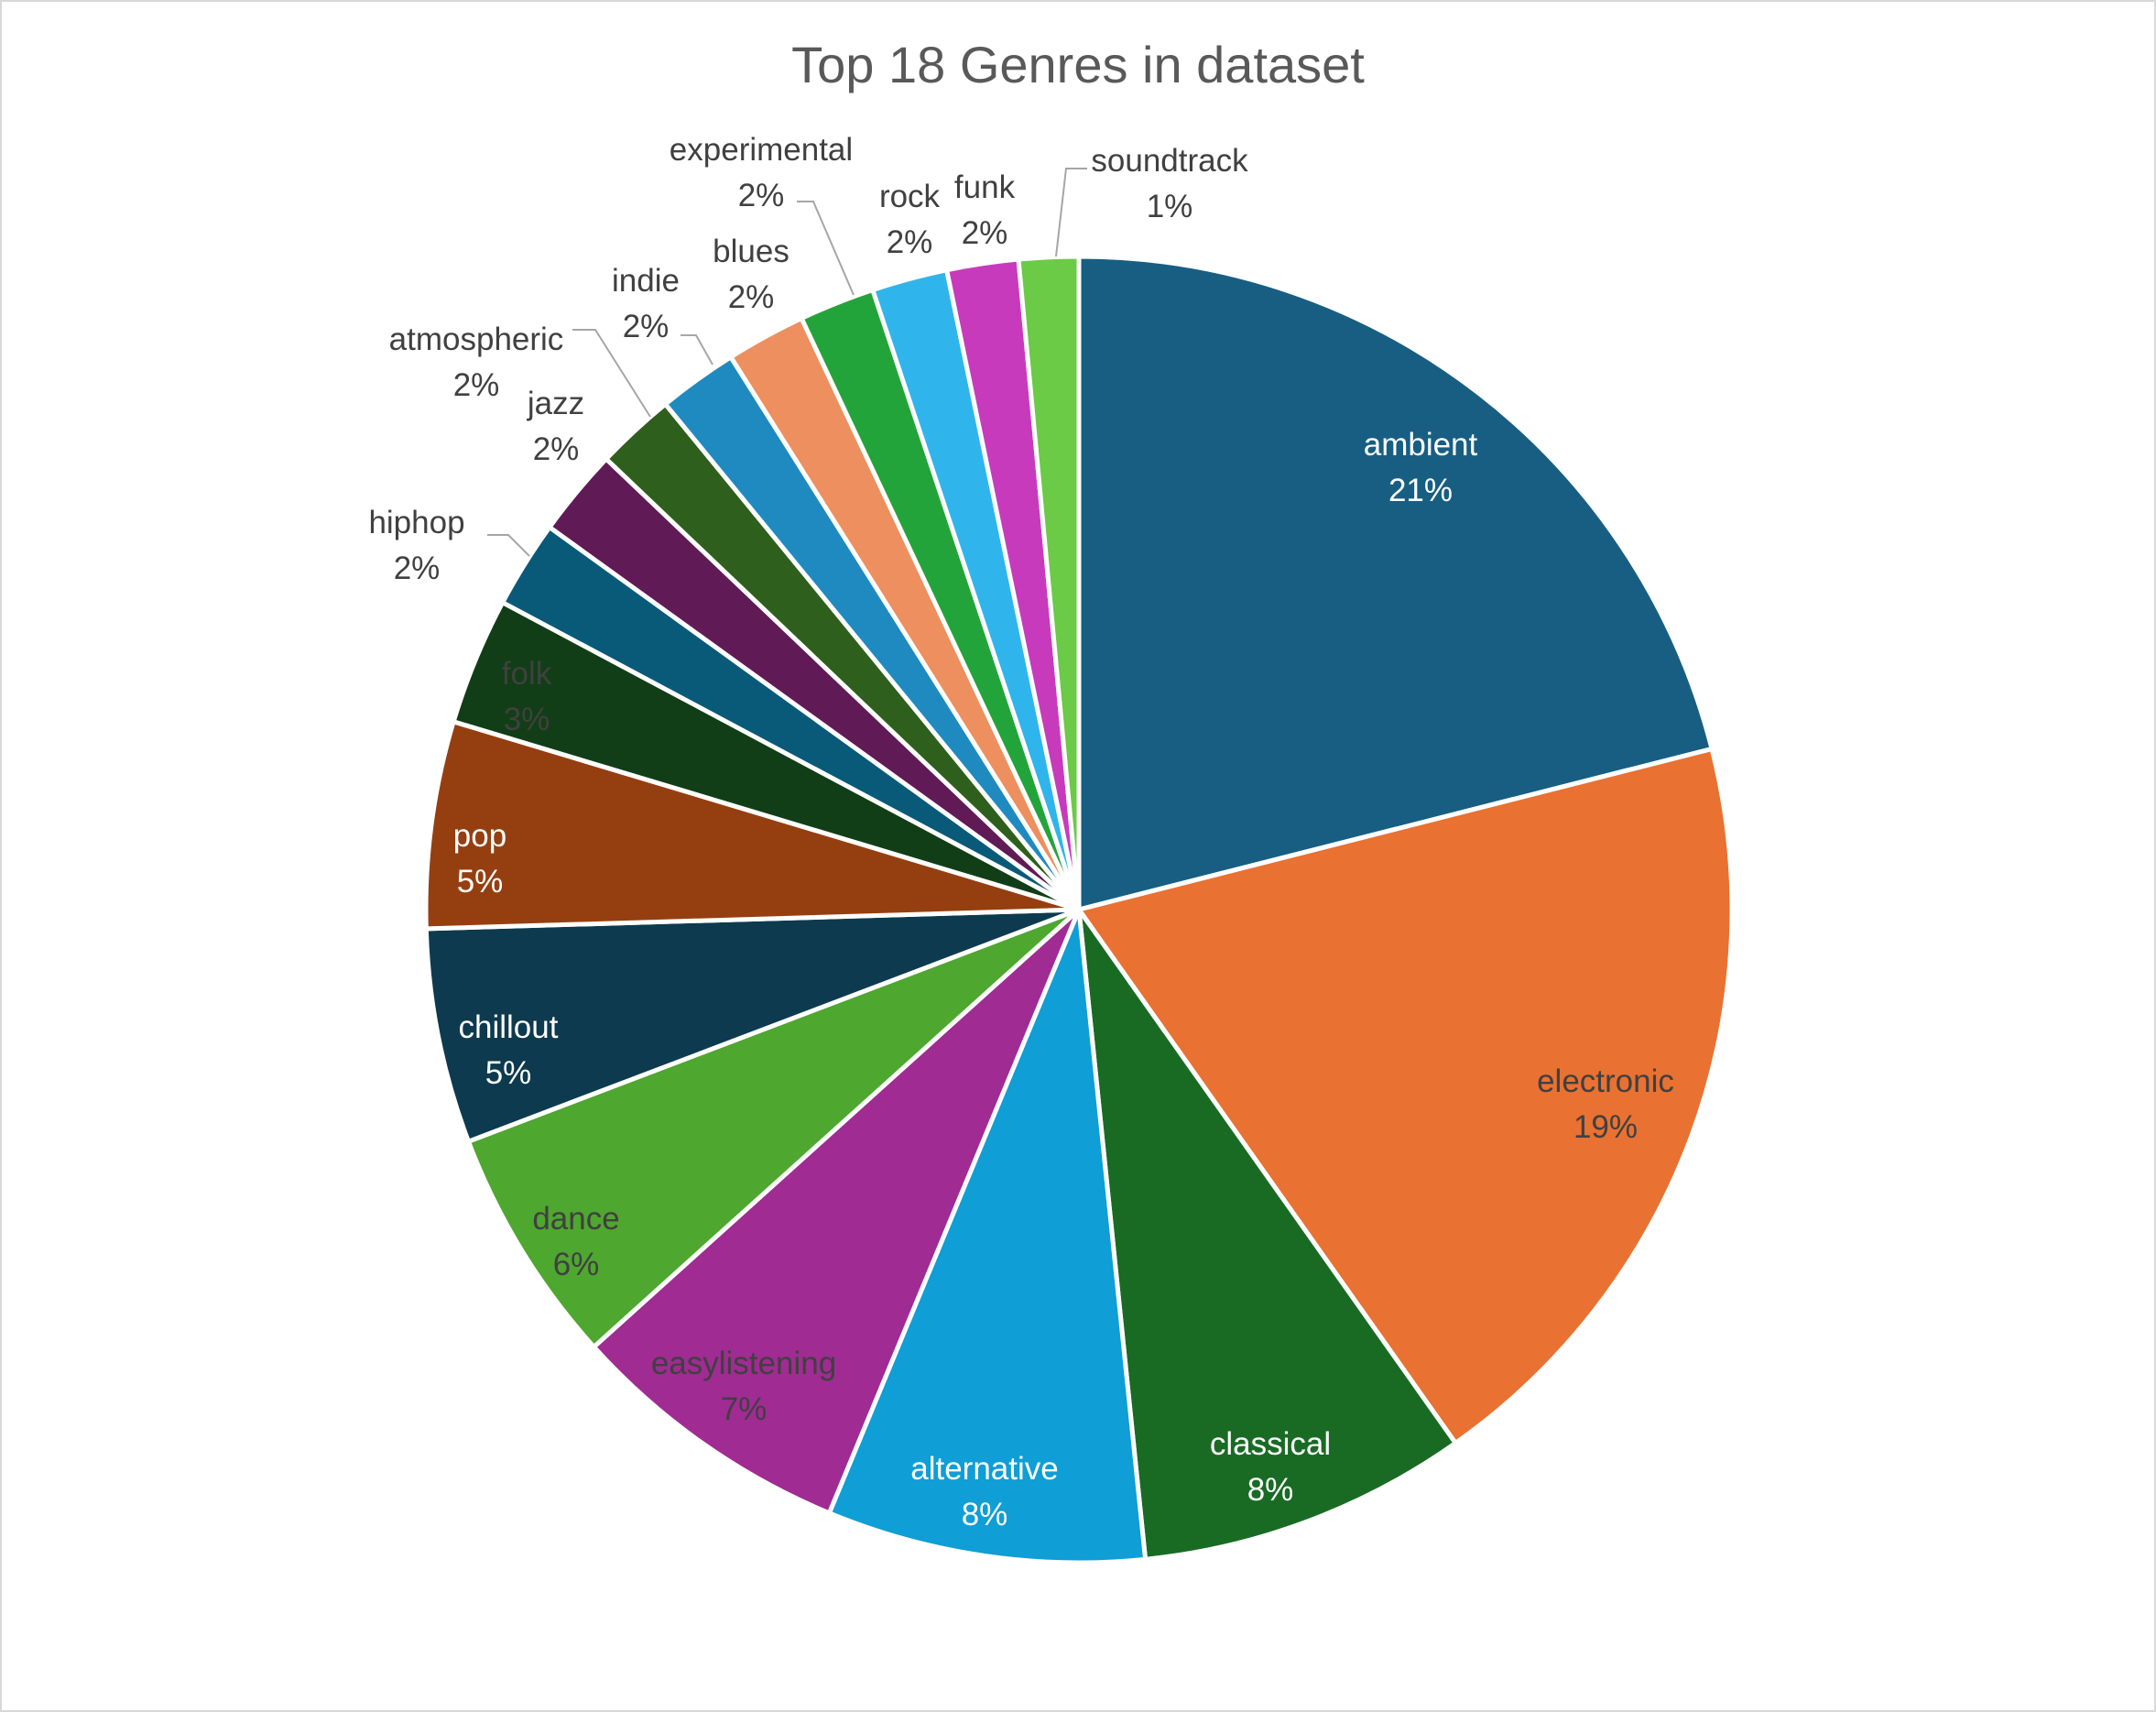  What do you see at coordinates (744, 1409) in the screenshot?
I see `data-label-value-easylistening: 7%` at bounding box center [744, 1409].